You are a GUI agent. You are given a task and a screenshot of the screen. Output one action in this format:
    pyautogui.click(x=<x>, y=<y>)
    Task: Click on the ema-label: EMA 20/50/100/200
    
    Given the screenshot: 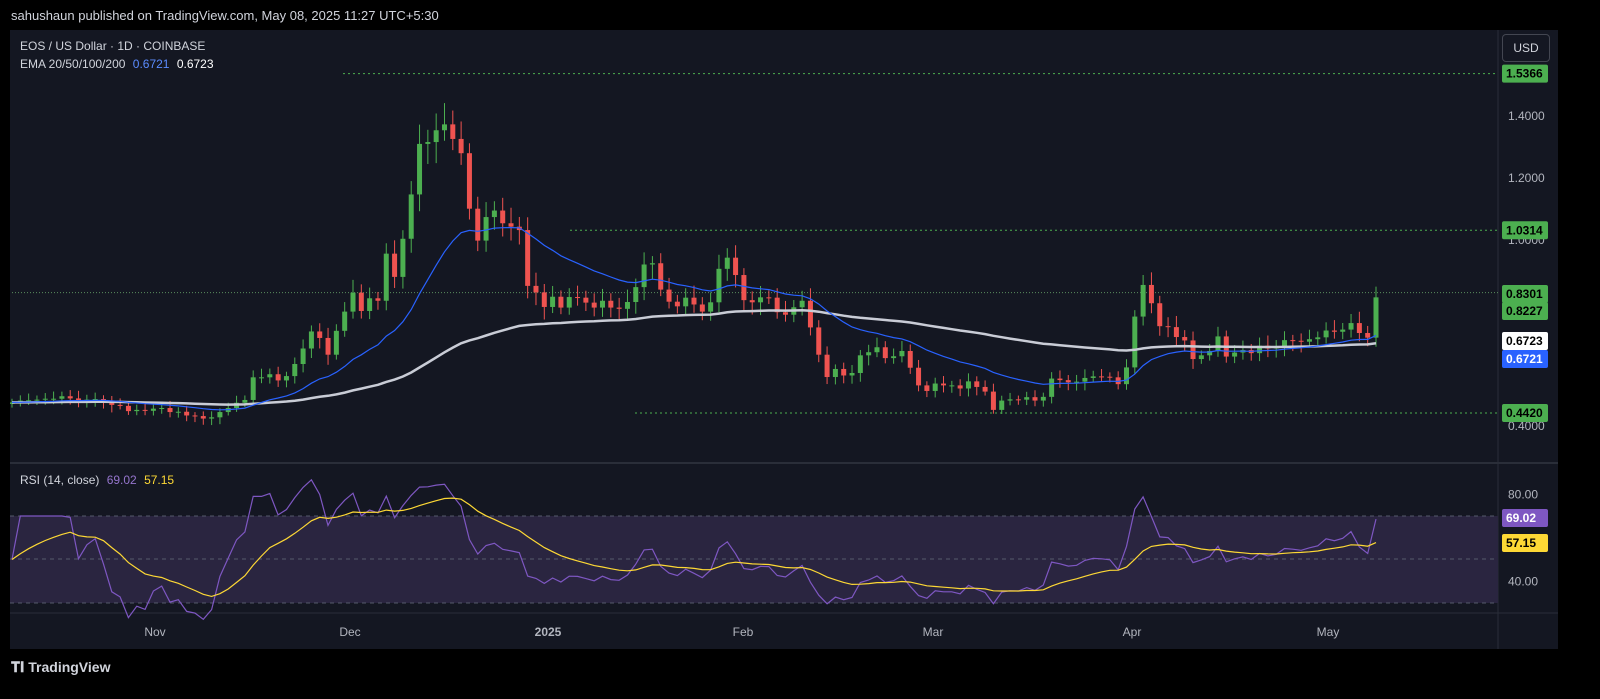 What is the action you would take?
    pyautogui.click(x=73, y=64)
    